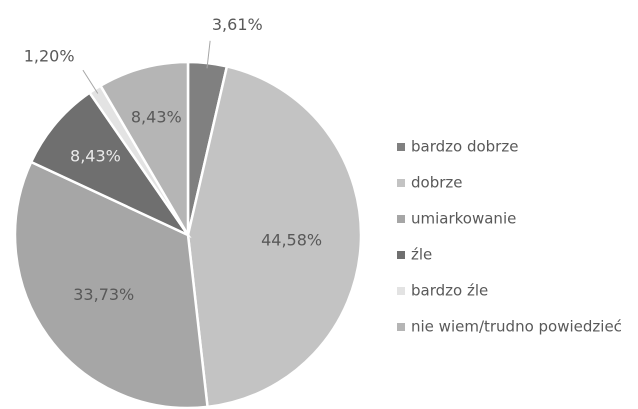  I want to click on data-label: 33,73%, so click(103, 294).